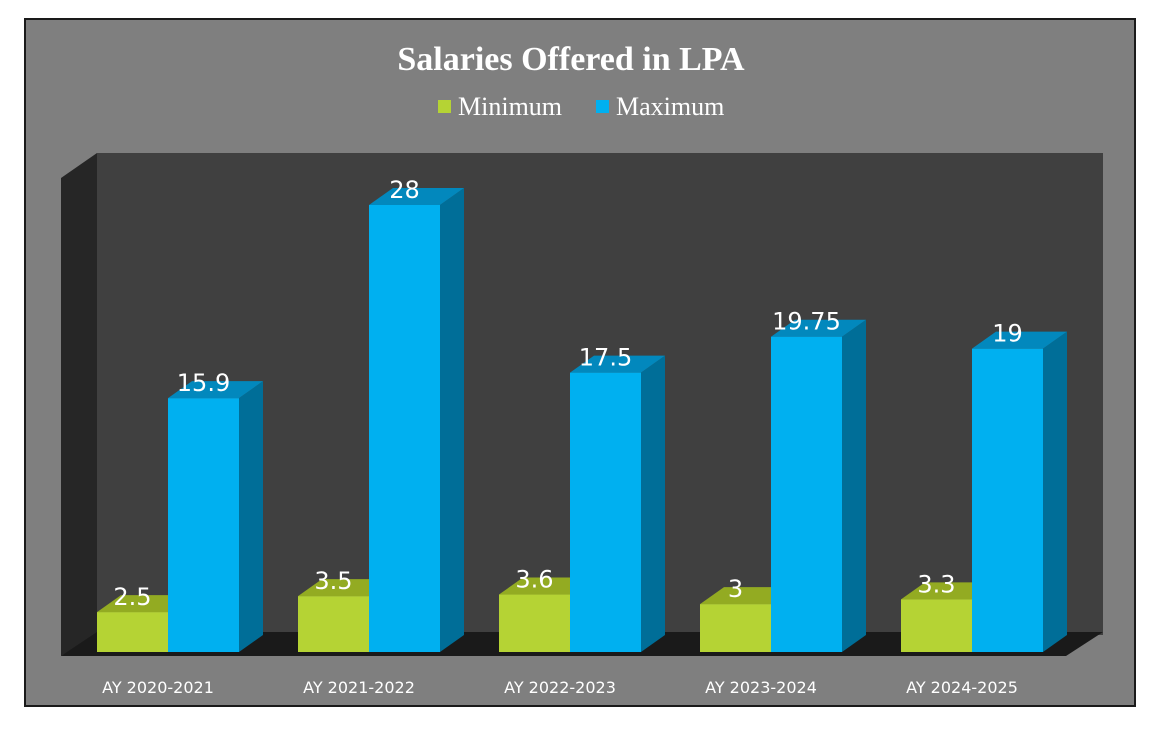  Describe the element at coordinates (602, 106) in the screenshot. I see `legend-swatch-maximum` at that location.